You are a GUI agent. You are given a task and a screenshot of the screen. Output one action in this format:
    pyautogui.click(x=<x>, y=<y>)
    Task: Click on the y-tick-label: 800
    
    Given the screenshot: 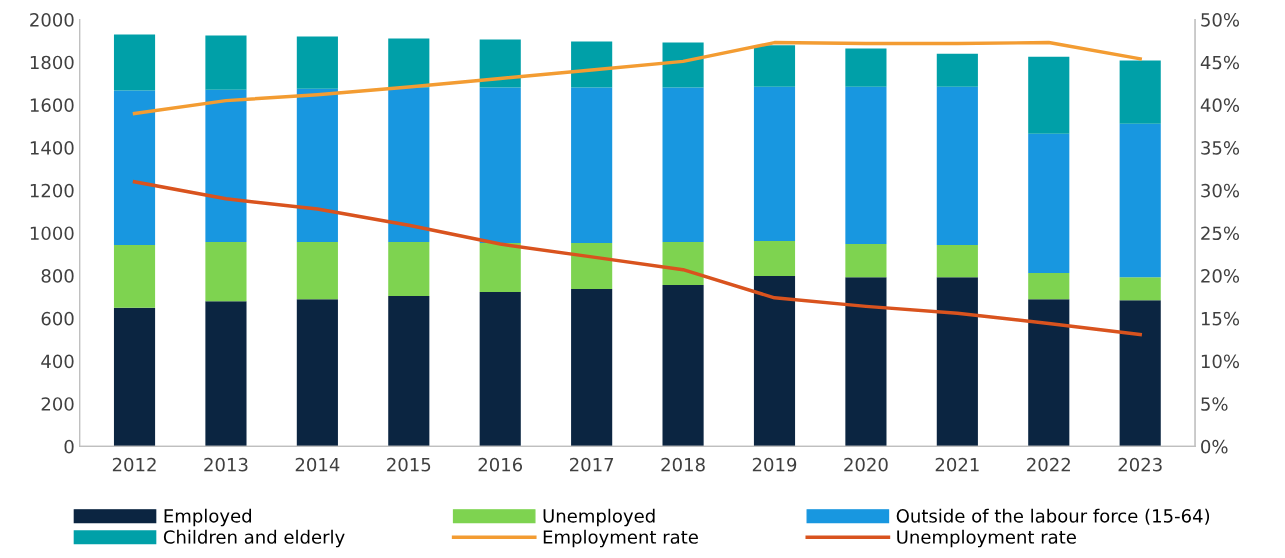 What is the action you would take?
    pyautogui.click(x=57, y=276)
    